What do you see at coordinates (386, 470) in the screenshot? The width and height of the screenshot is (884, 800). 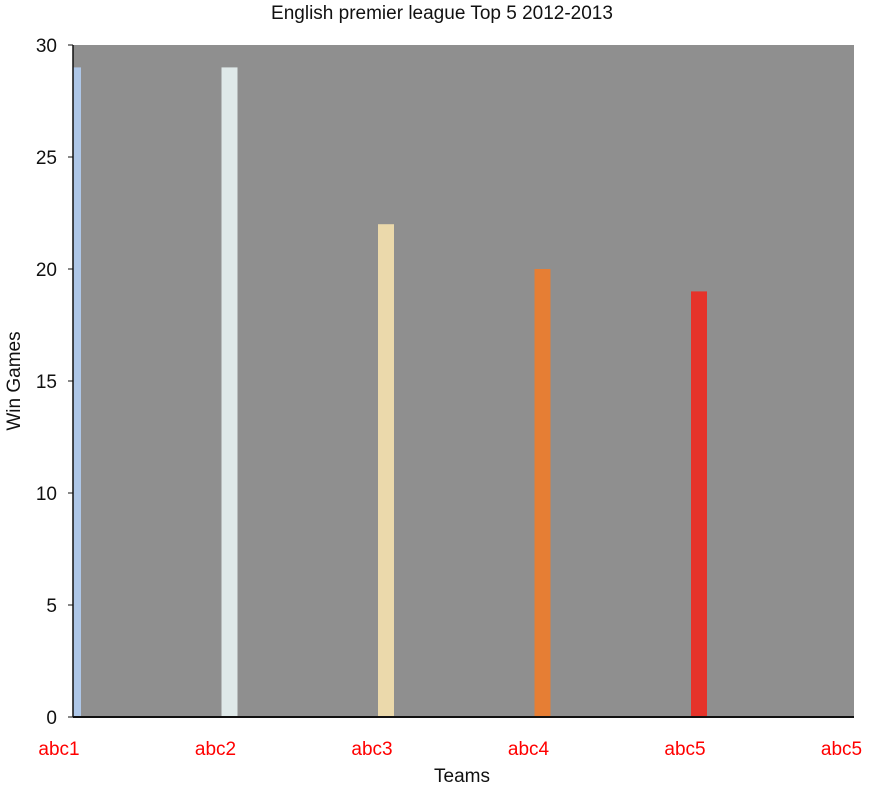 I see `bar-abc3` at bounding box center [386, 470].